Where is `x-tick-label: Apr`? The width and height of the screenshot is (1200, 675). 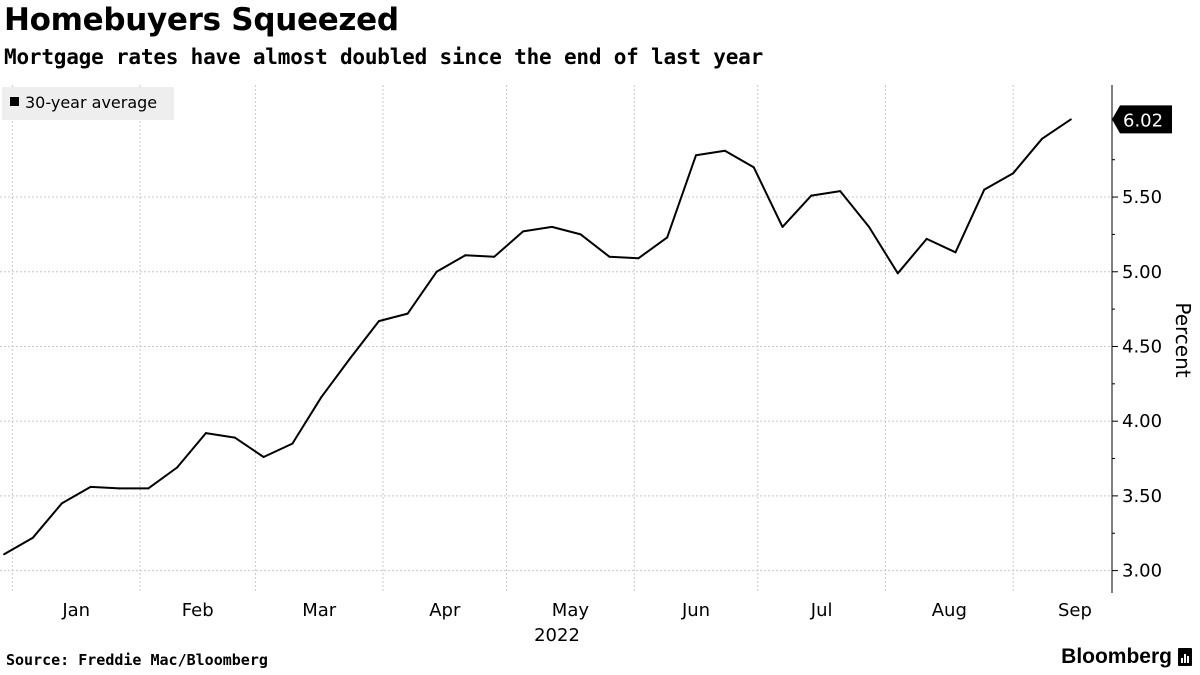 x-tick-label: Apr is located at coordinates (445, 610).